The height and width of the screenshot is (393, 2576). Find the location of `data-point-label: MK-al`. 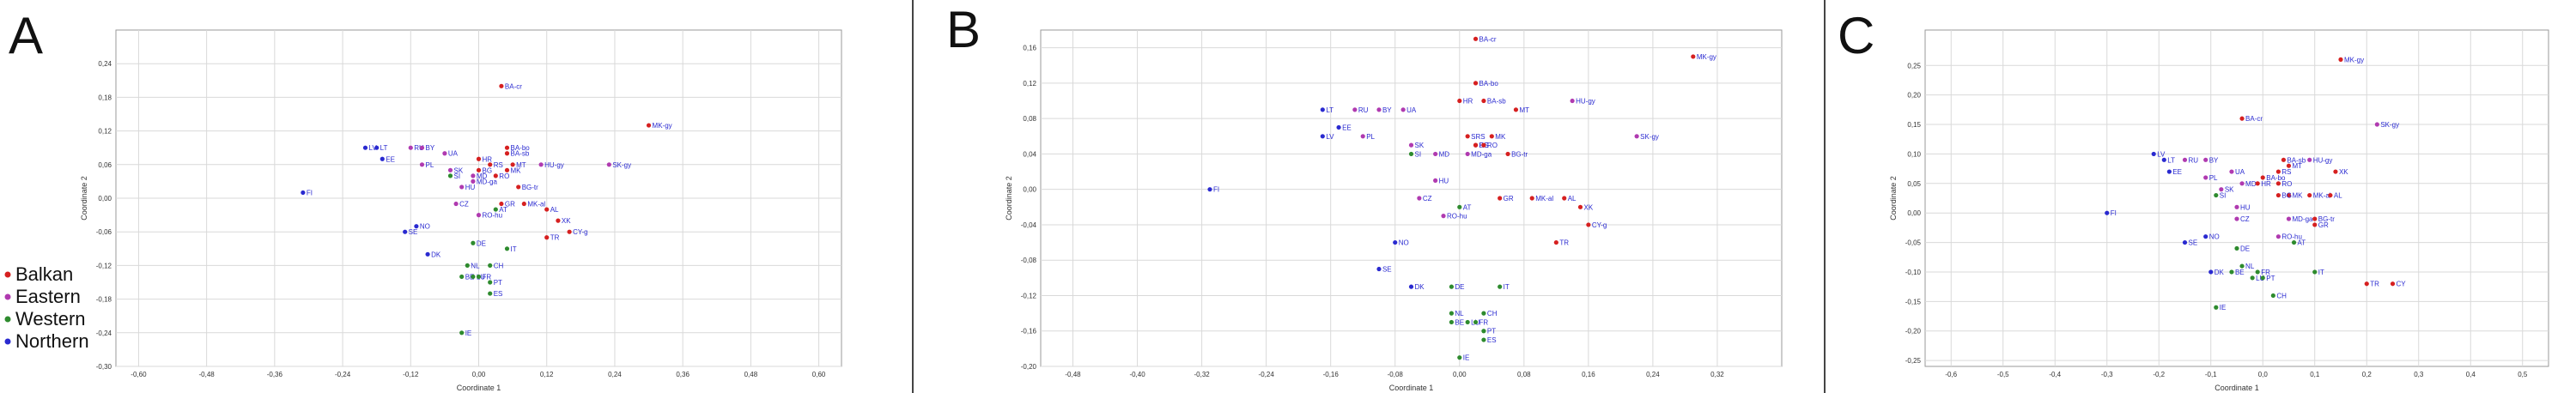

data-point-label: MK-al is located at coordinates (2322, 196).